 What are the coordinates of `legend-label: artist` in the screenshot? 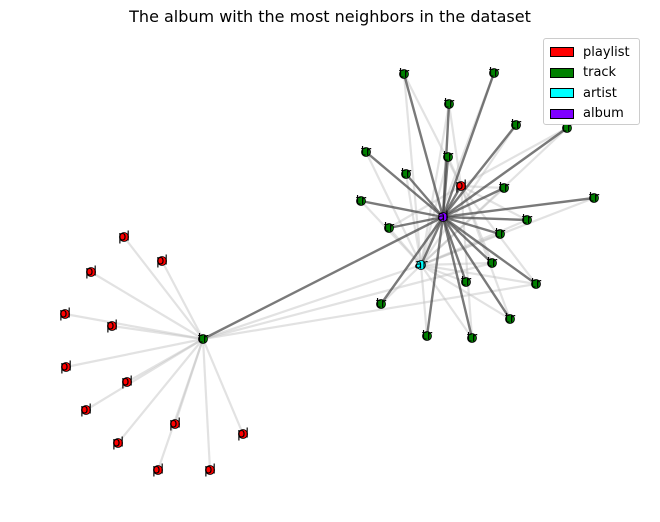 It's located at (600, 93).